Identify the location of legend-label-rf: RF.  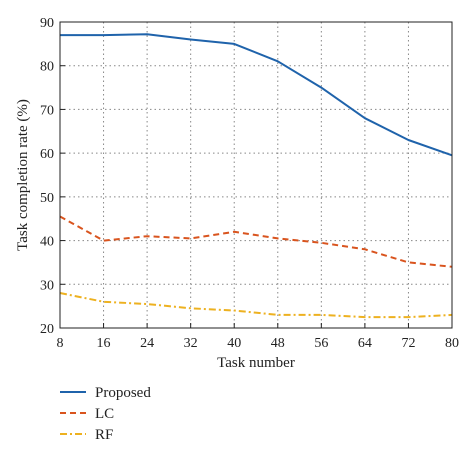
(104, 435).